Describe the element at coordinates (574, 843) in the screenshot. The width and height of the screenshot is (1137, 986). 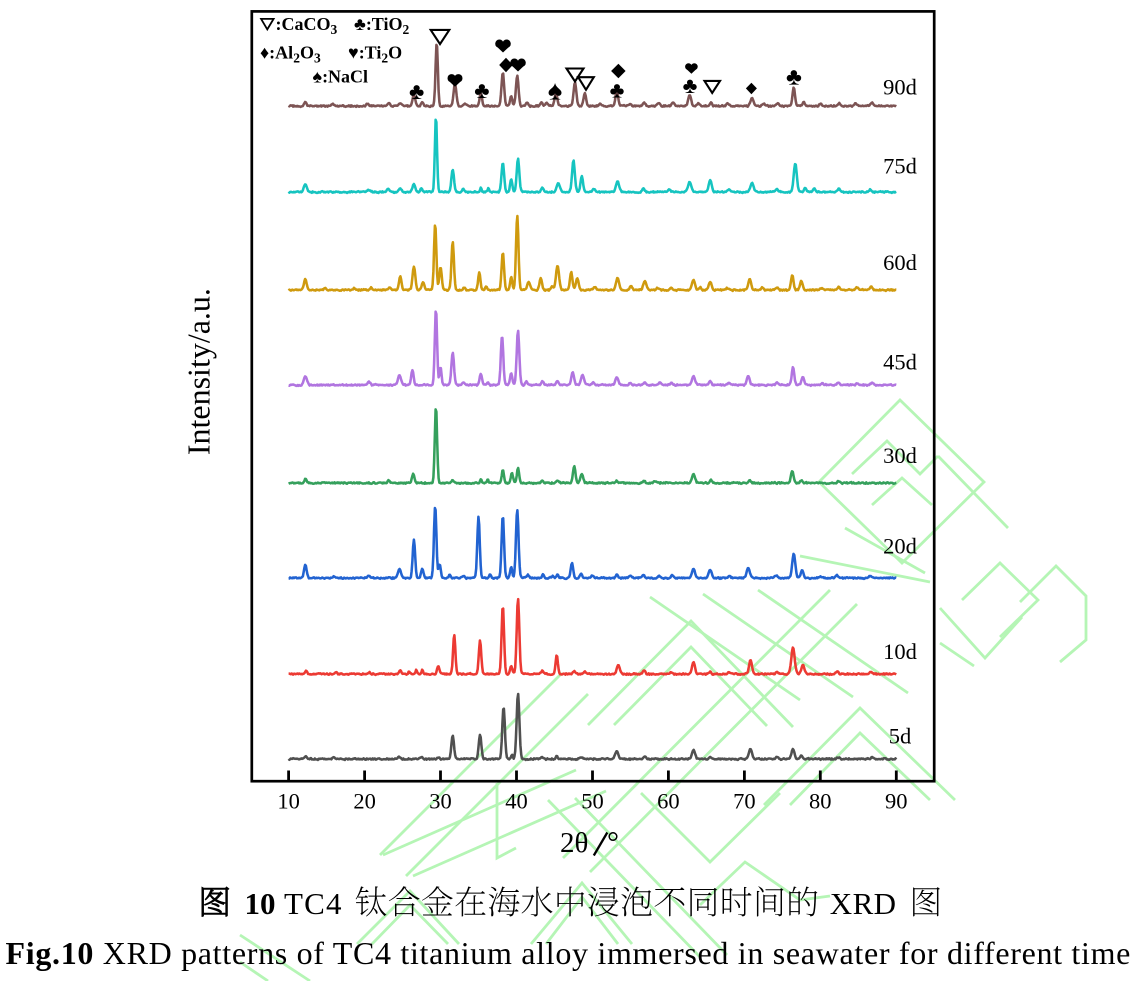
I see `svg-text: 2θ` at that location.